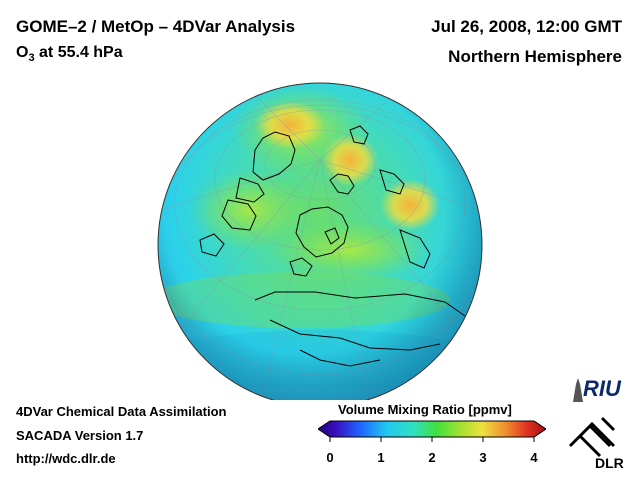 This screenshot has width=640, height=480. I want to click on colorbar-title: Volume Mixing Ratio [ppmv], so click(425, 409).